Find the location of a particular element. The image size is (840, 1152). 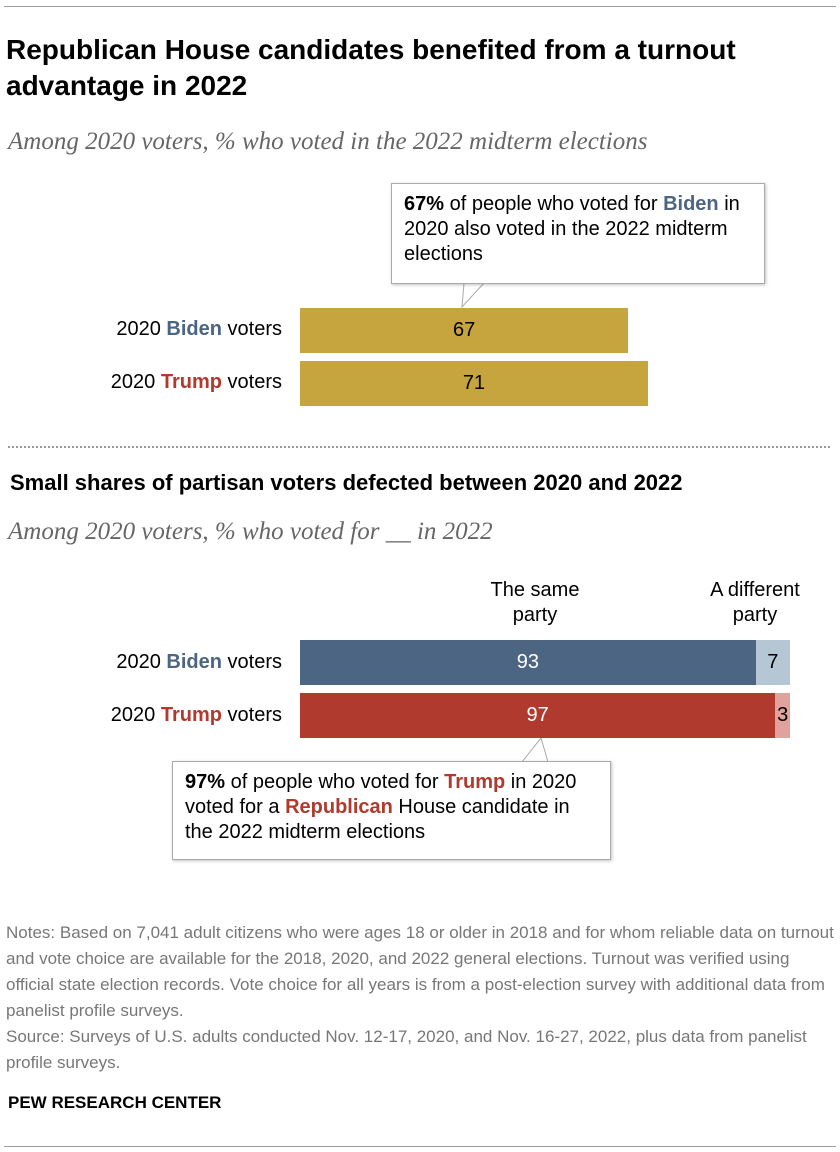

data-label: 93 is located at coordinates (527, 662).